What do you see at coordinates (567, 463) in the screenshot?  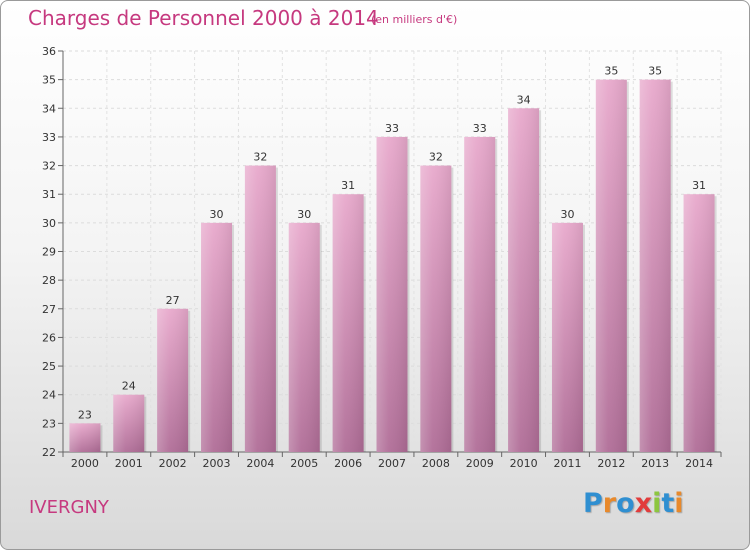 I see `x-tick-label: 2011` at bounding box center [567, 463].